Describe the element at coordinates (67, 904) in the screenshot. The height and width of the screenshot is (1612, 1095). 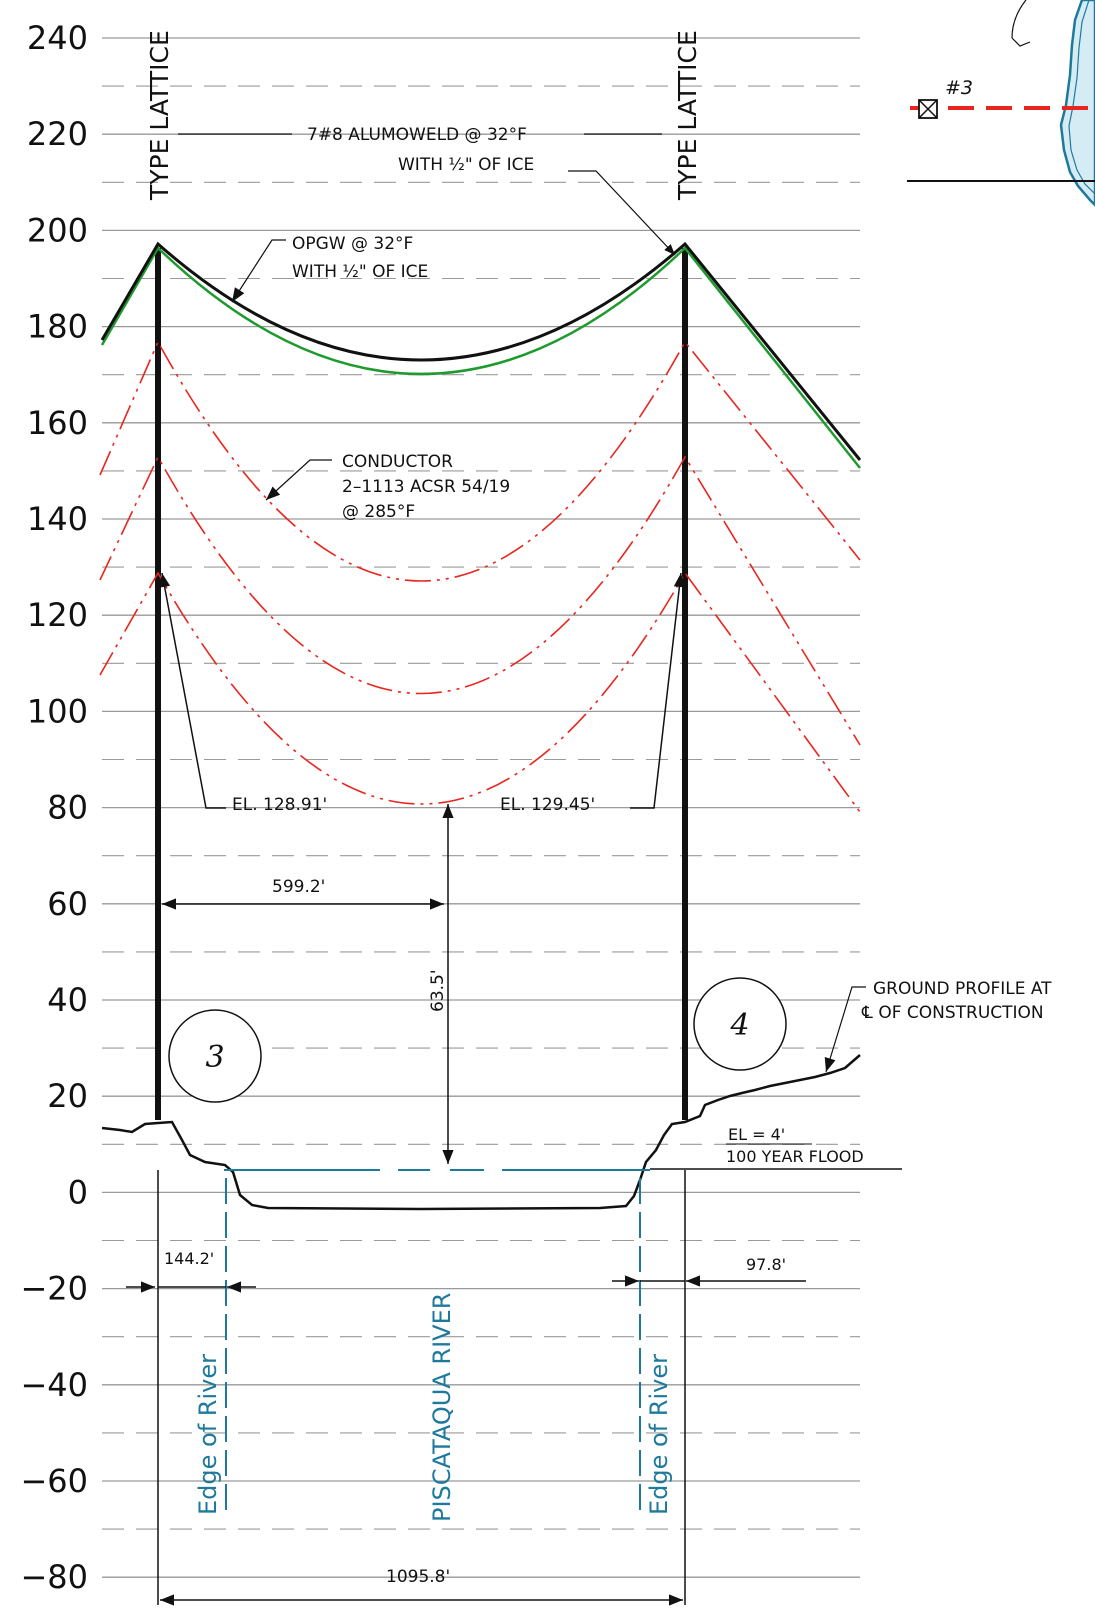
I see `elevation-label: 60` at that location.